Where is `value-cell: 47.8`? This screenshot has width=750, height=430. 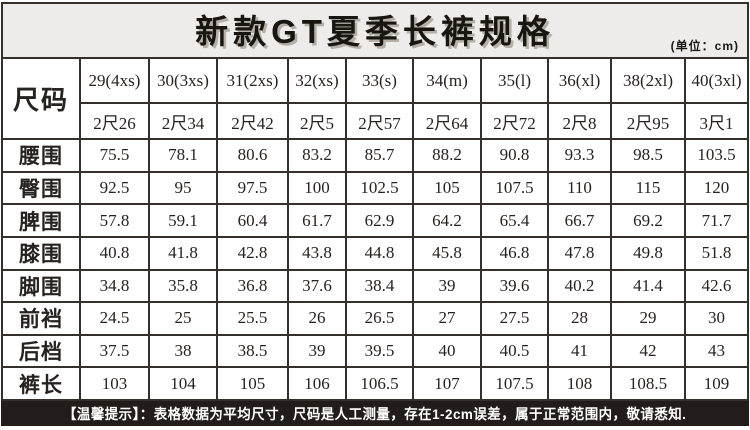 value-cell: 47.8 is located at coordinates (579, 253).